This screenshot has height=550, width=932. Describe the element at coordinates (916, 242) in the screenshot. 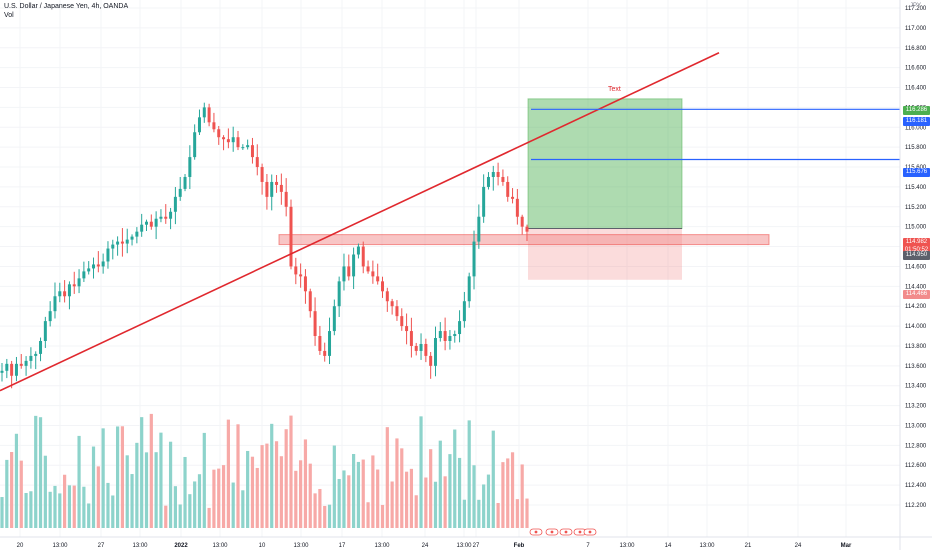

I see `current-price-tag: 114.982` at that location.